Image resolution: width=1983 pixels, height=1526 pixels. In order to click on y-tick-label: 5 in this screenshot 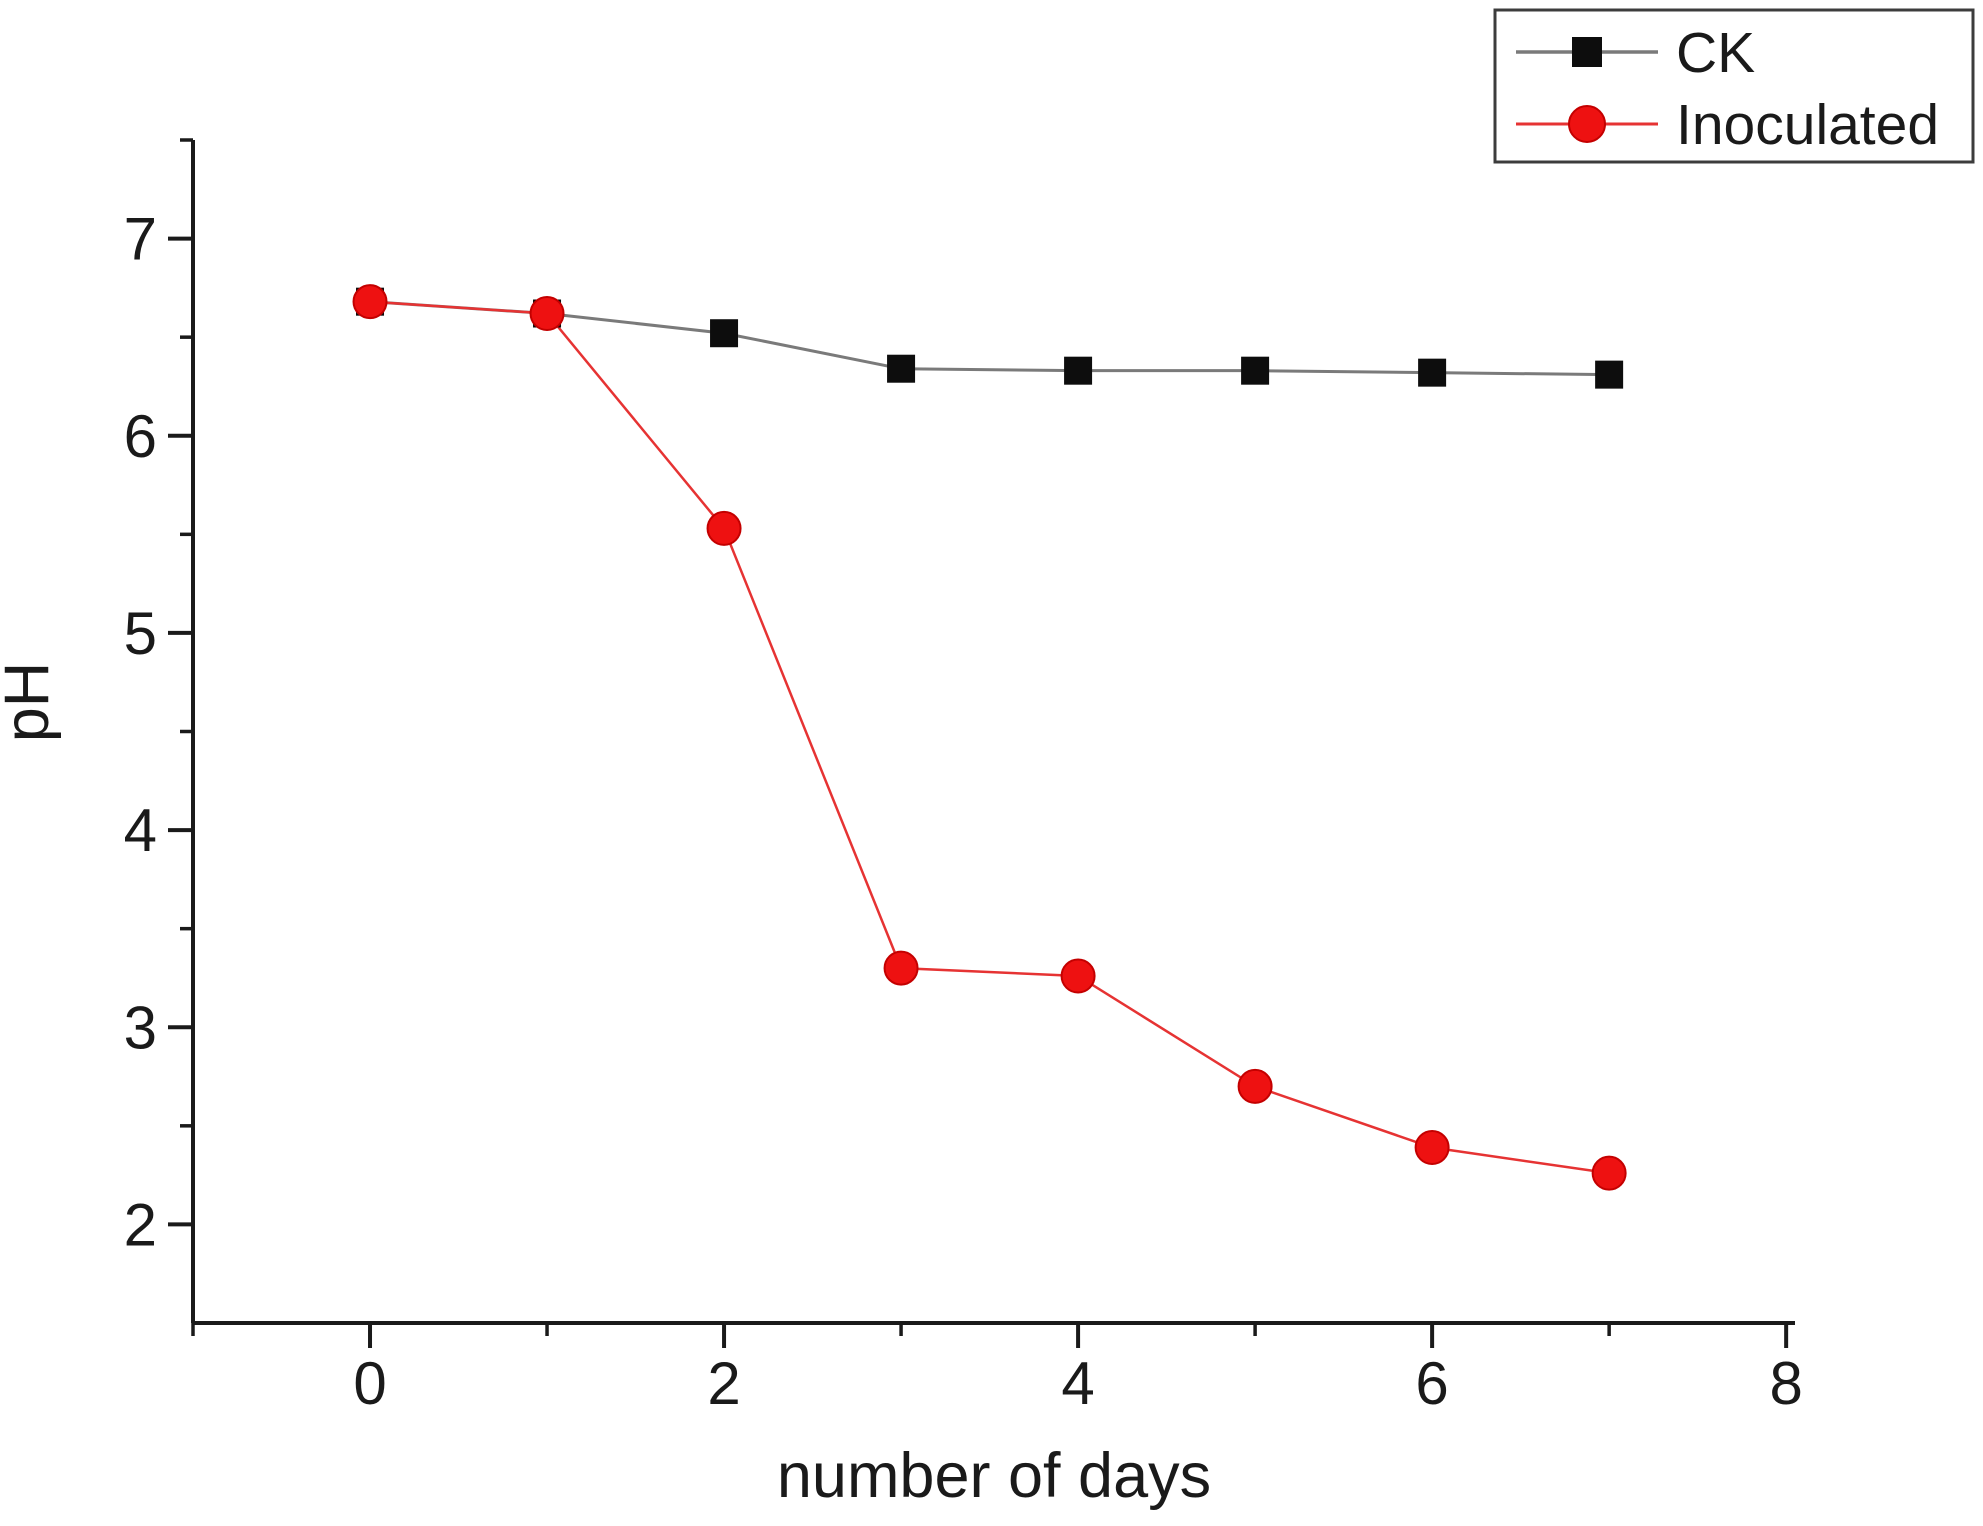, I will do `click(140, 633)`.